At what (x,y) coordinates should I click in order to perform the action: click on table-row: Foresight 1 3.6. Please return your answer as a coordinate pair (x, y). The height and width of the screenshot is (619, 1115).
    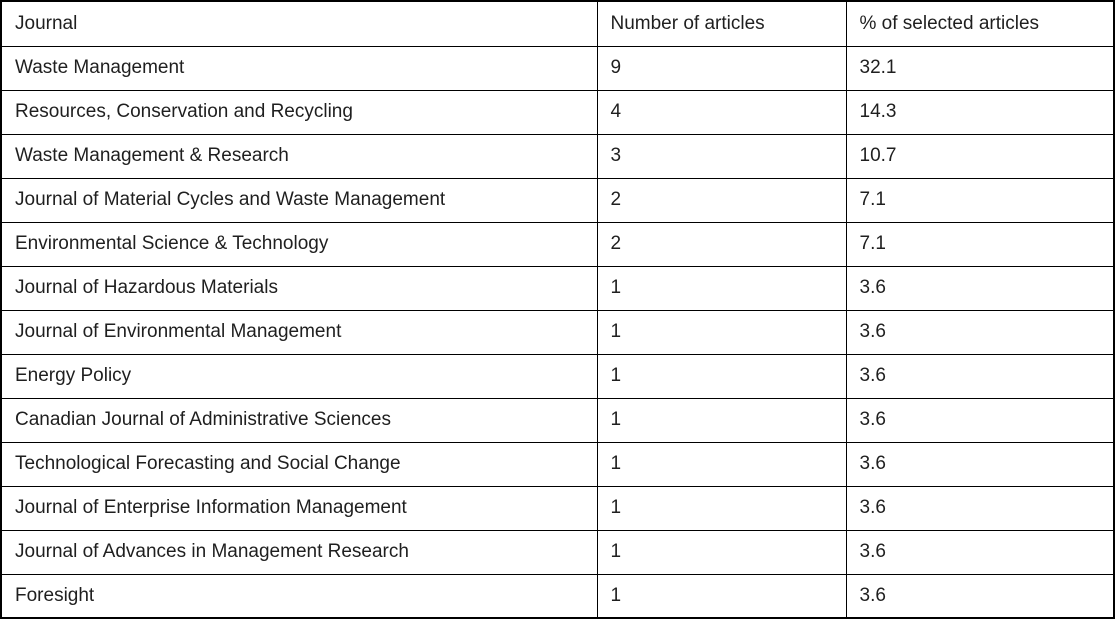
    Looking at the image, I should click on (557, 596).